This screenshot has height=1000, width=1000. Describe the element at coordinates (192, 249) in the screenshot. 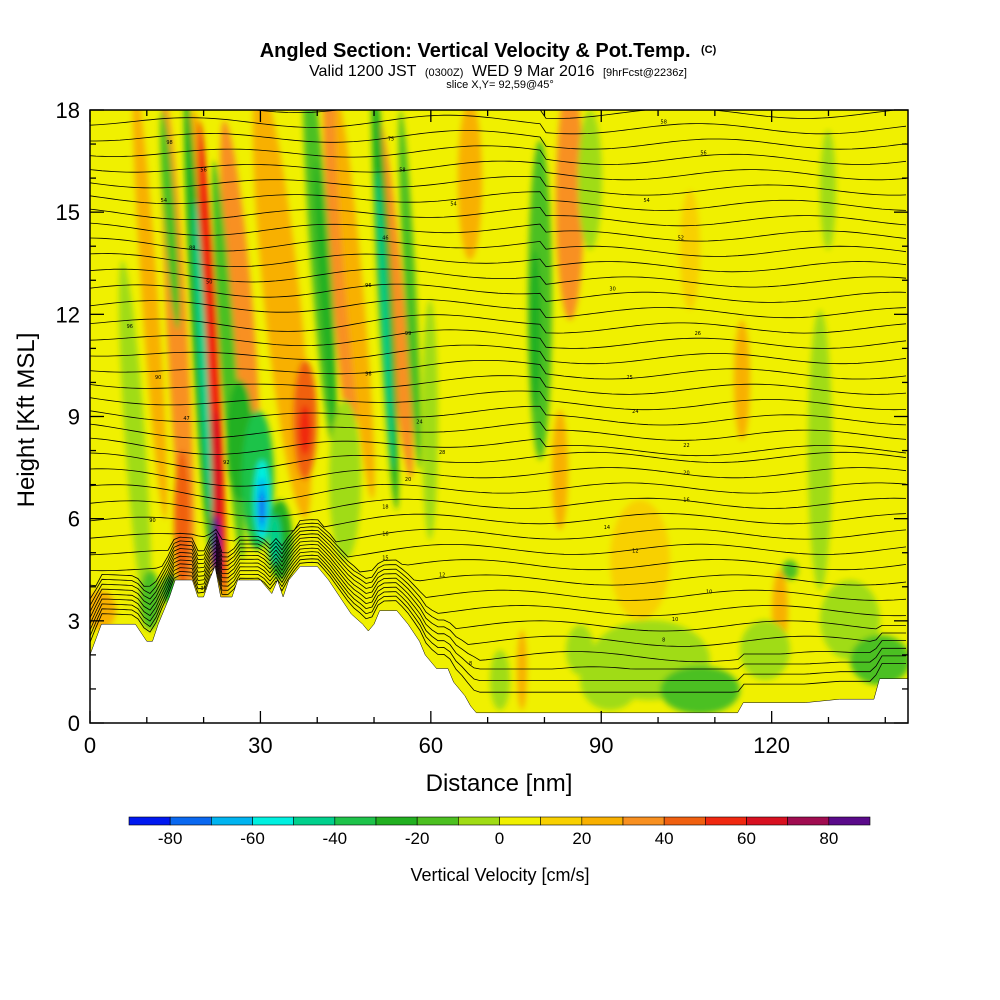

I see `theta-label: 88` at that location.